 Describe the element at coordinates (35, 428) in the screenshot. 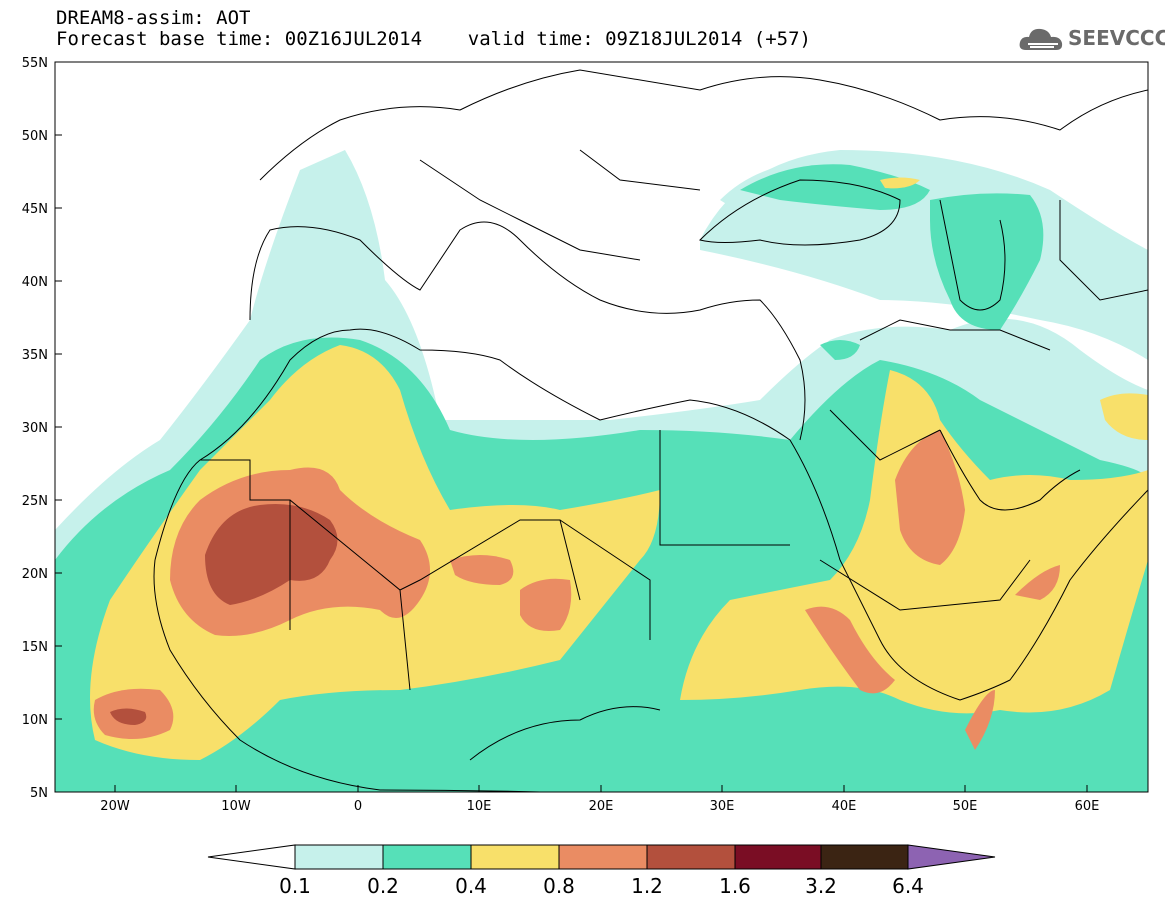

I see `lat-label: 30N` at that location.